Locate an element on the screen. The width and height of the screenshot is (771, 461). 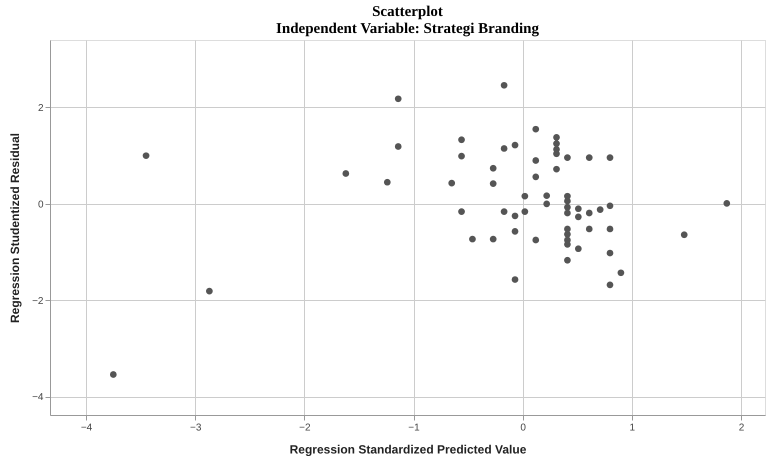
chart-subtitle: Independent Variable: Strategi Branding is located at coordinates (408, 29).